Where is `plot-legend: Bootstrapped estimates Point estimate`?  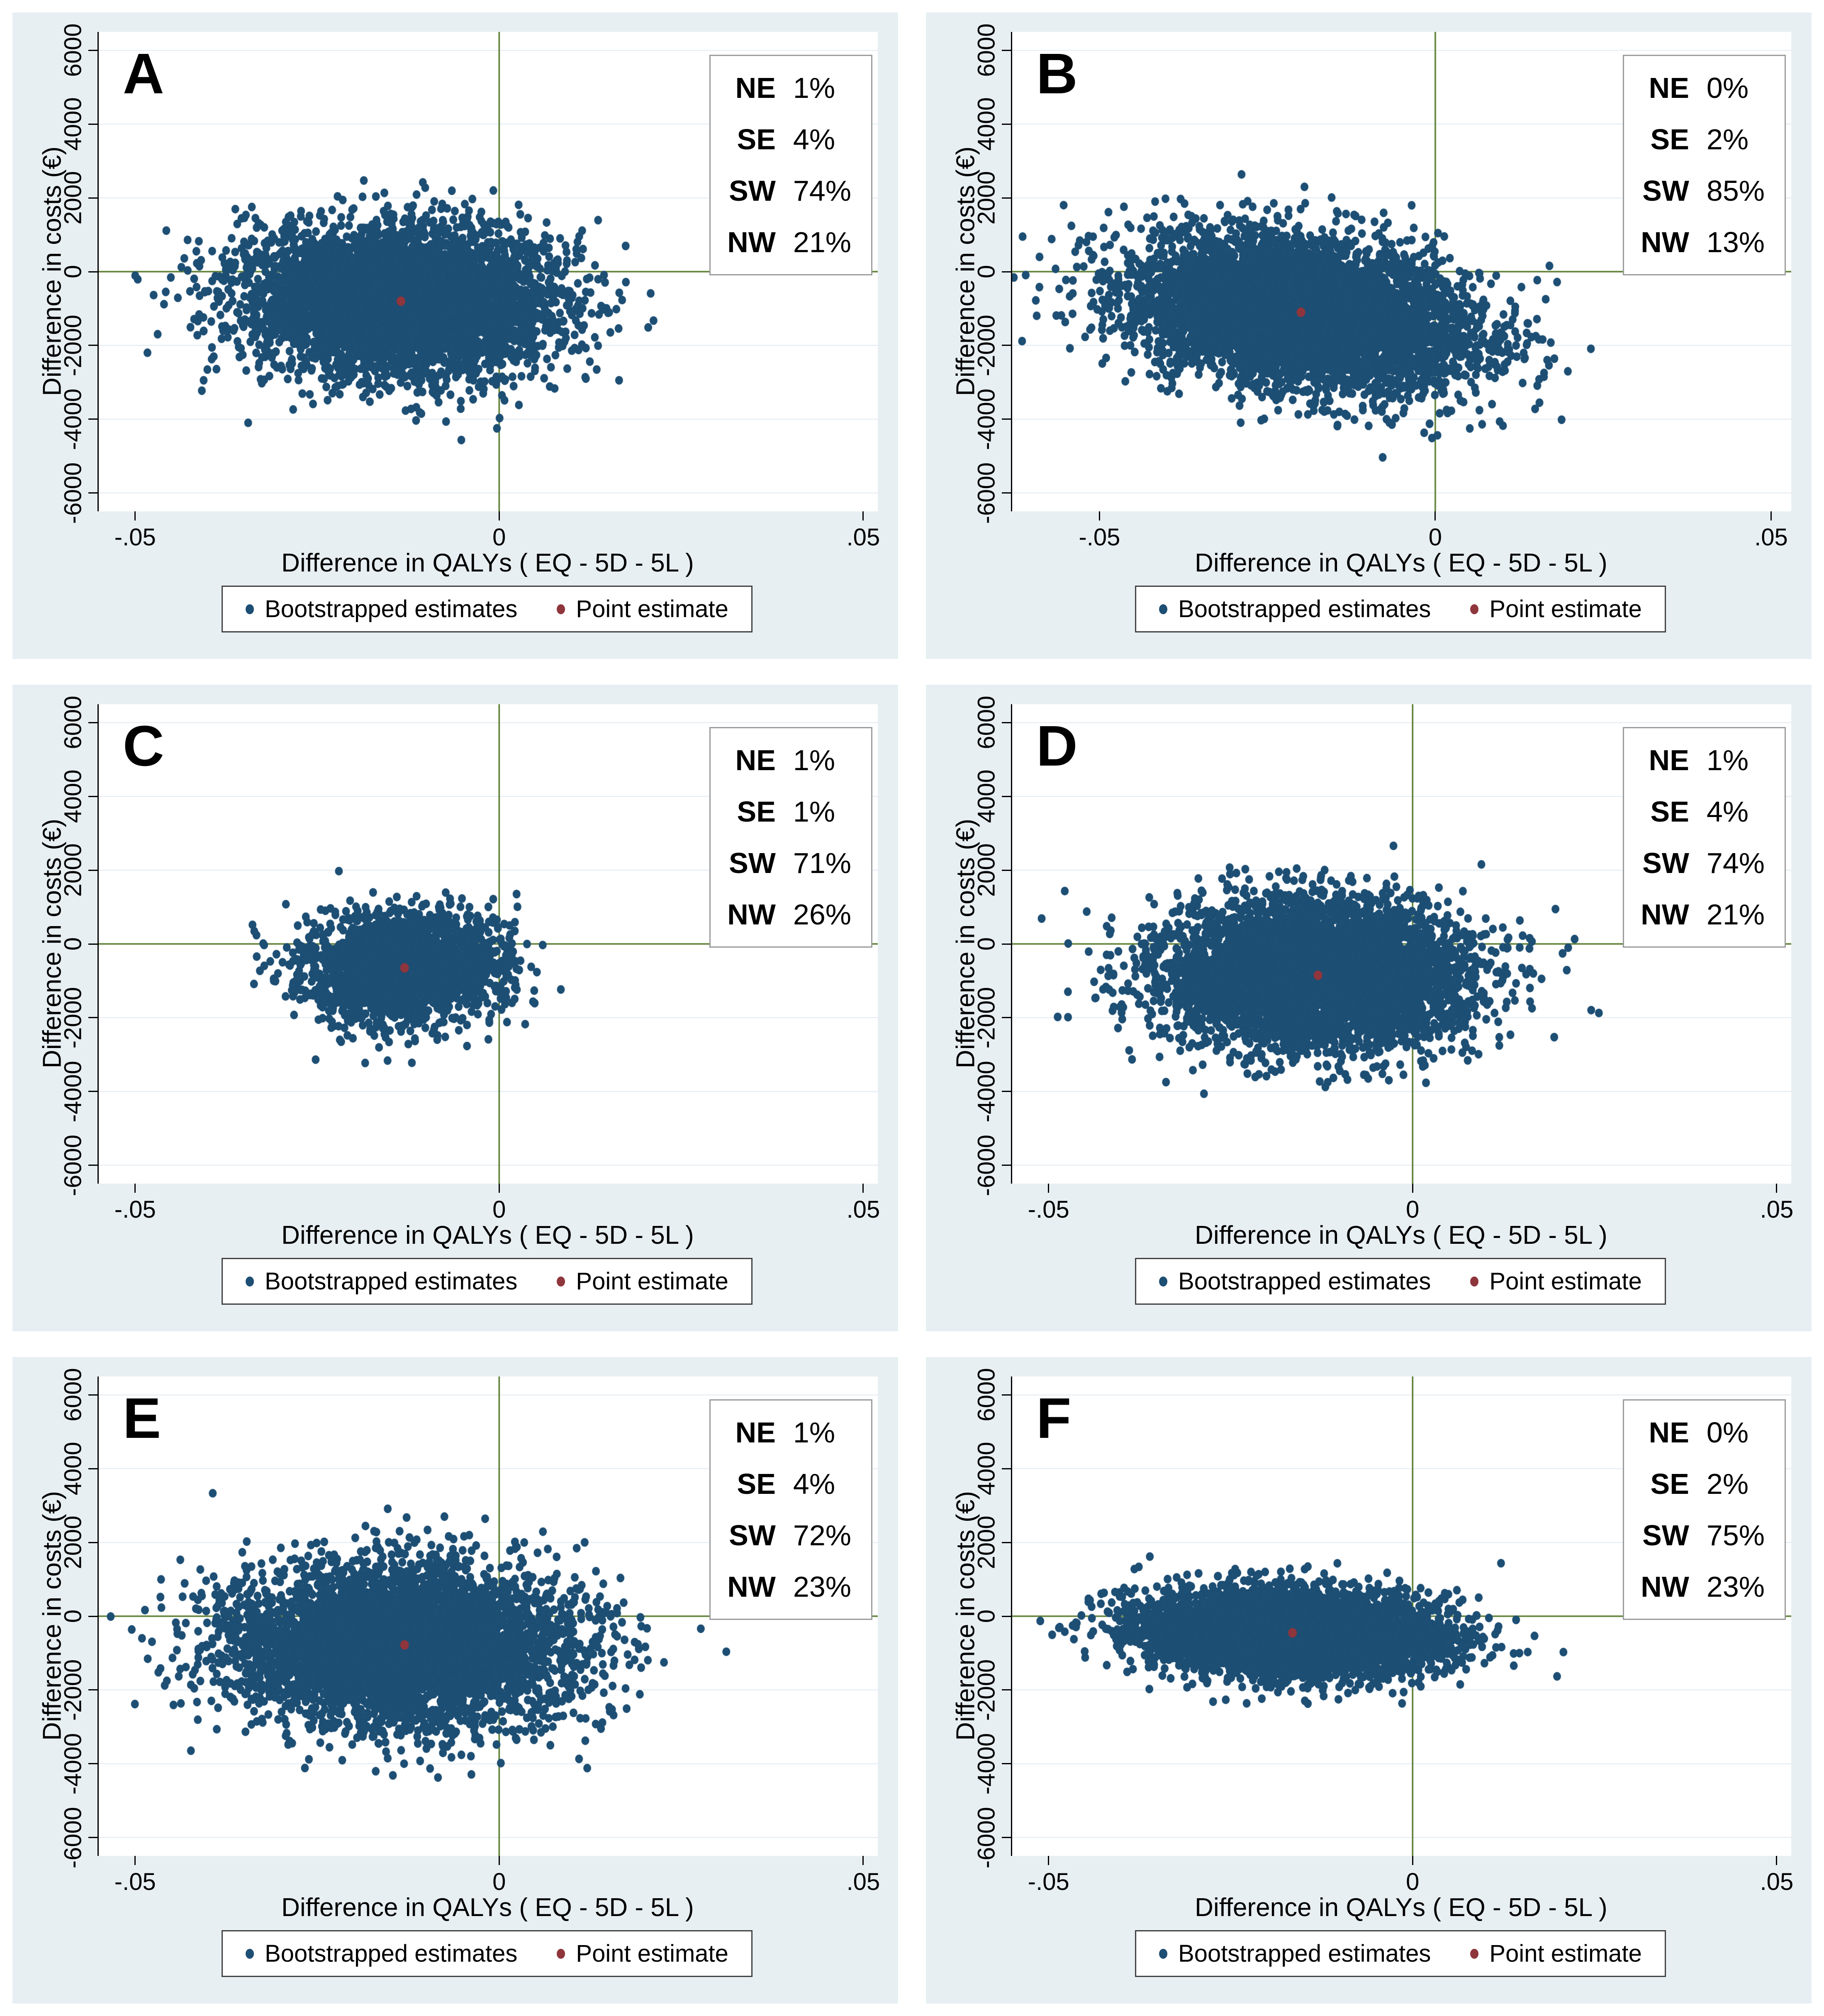 plot-legend: Bootstrapped estimates Point estimate is located at coordinates (1400, 1954).